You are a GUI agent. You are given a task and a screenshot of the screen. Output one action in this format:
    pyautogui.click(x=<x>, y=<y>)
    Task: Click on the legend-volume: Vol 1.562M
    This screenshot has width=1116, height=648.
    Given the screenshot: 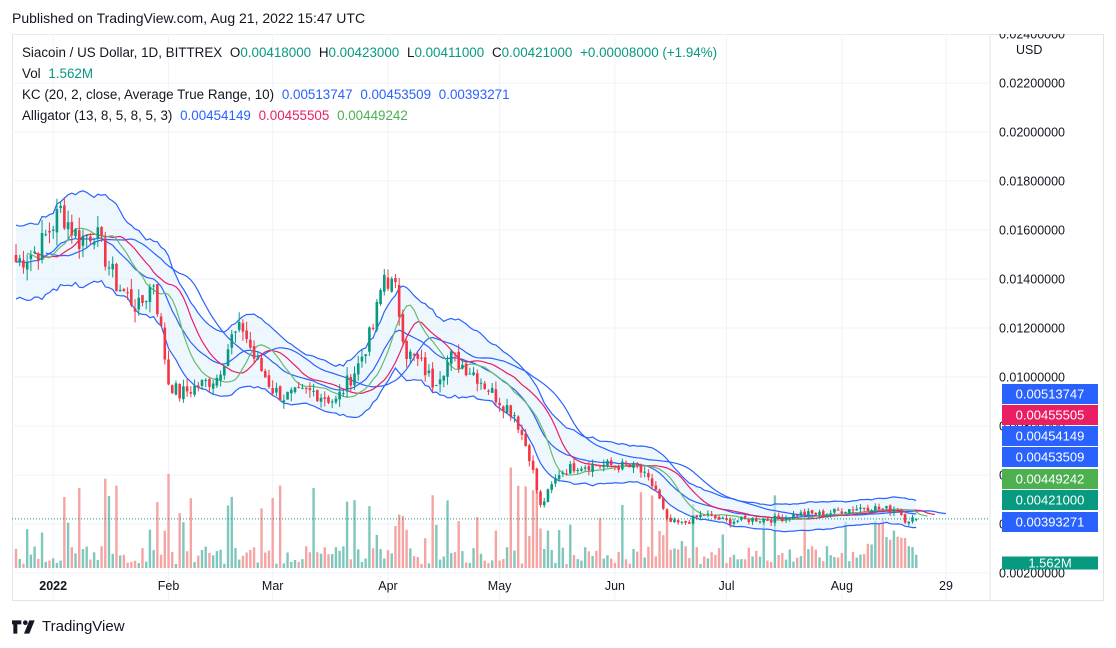 What is the action you would take?
    pyautogui.click(x=59, y=73)
    